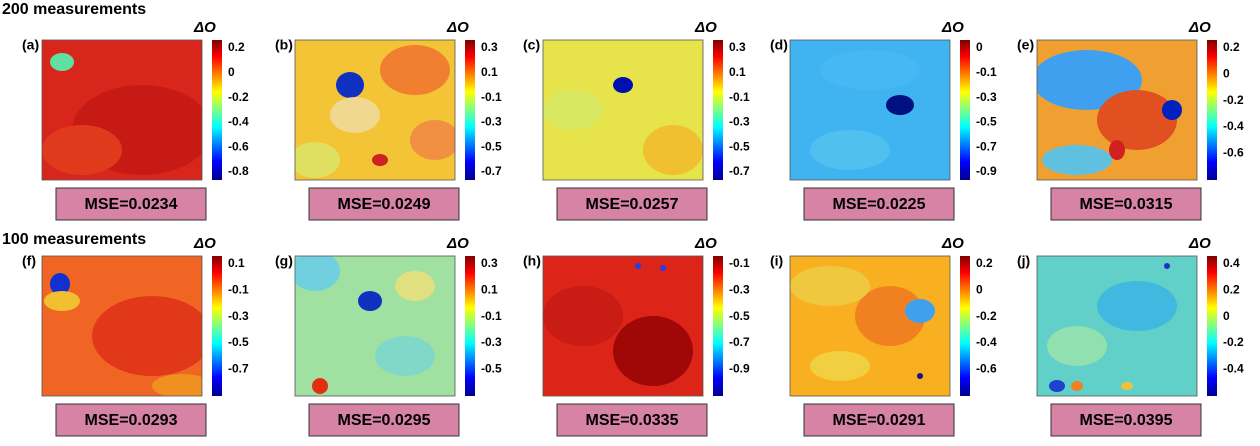 This screenshot has width=1260, height=446. Describe the element at coordinates (284, 261) in the screenshot. I see `panel-label: (g)` at that location.